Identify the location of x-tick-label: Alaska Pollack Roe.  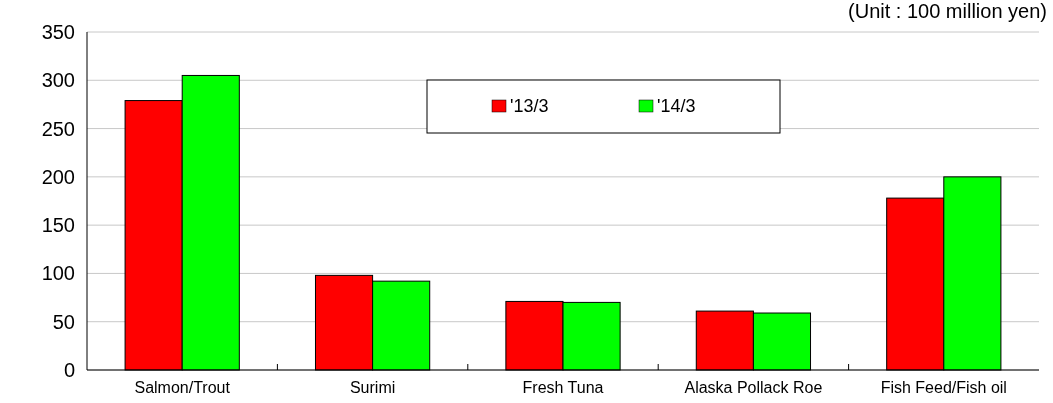
(753, 387).